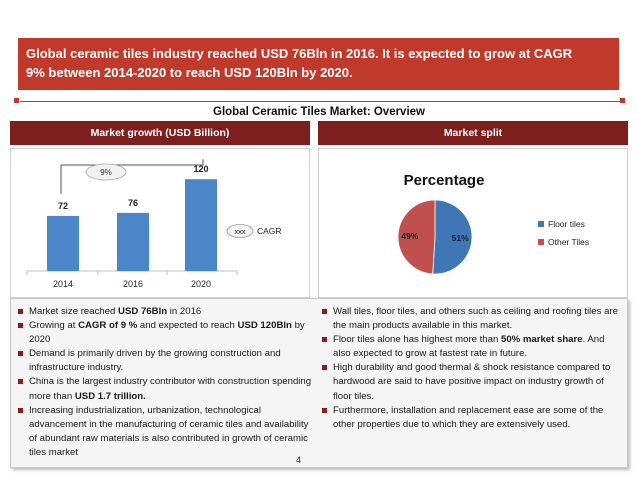  I want to click on bar-2020, so click(201, 225).